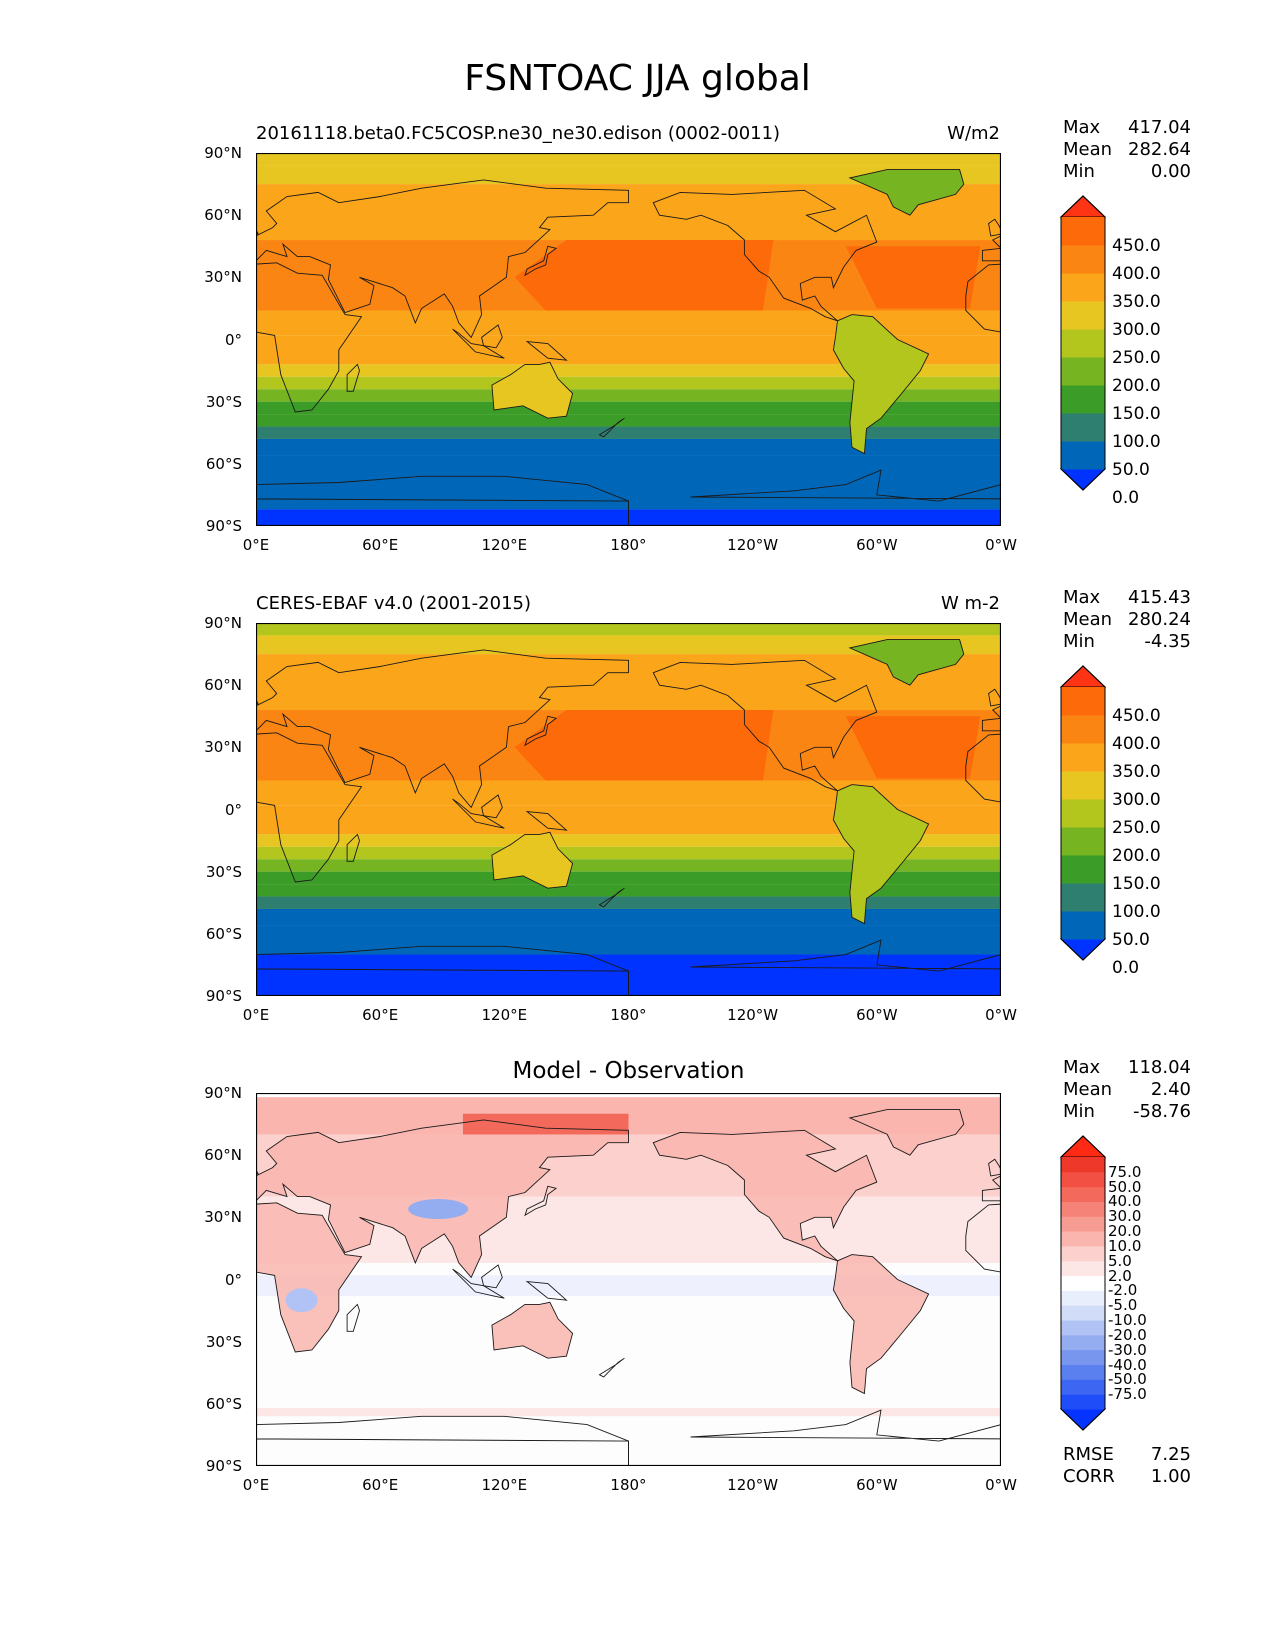  I want to click on colorbar-tick-label: 20.0, so click(1125, 1231).